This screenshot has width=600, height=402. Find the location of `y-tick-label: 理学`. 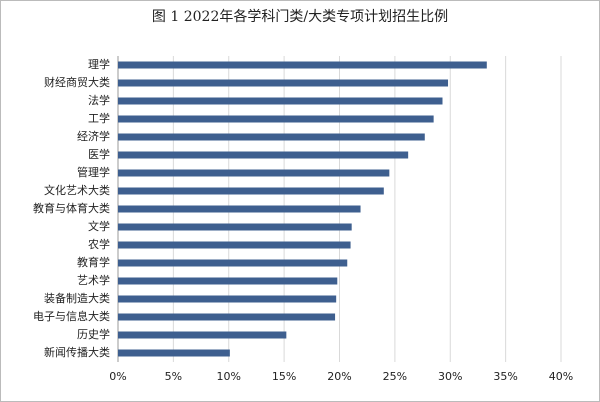

y-tick-label: 理学 is located at coordinates (99, 64).